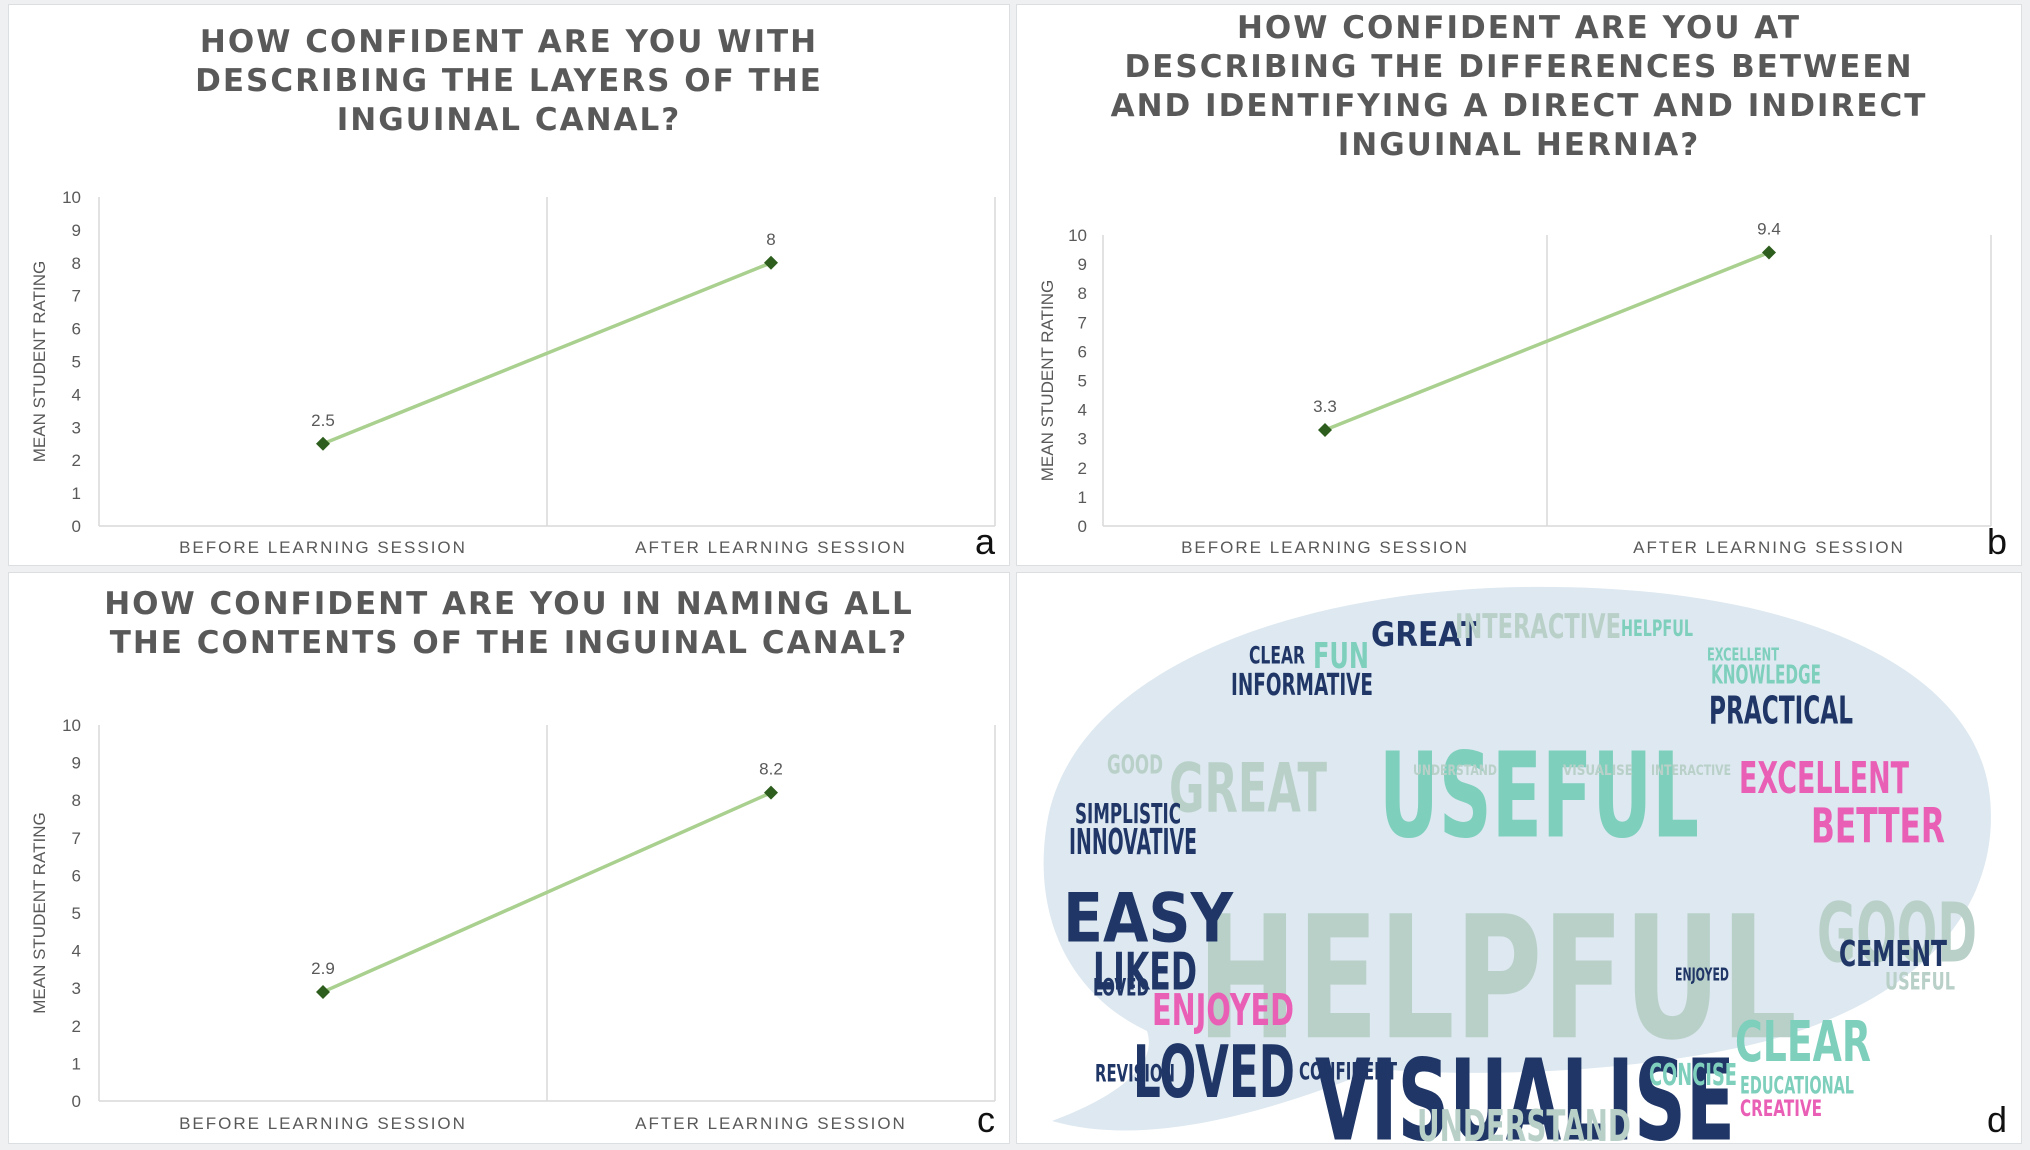 The image size is (2030, 1150). Describe the element at coordinates (323, 968) in the screenshot. I see `data-label: 2.9` at that location.